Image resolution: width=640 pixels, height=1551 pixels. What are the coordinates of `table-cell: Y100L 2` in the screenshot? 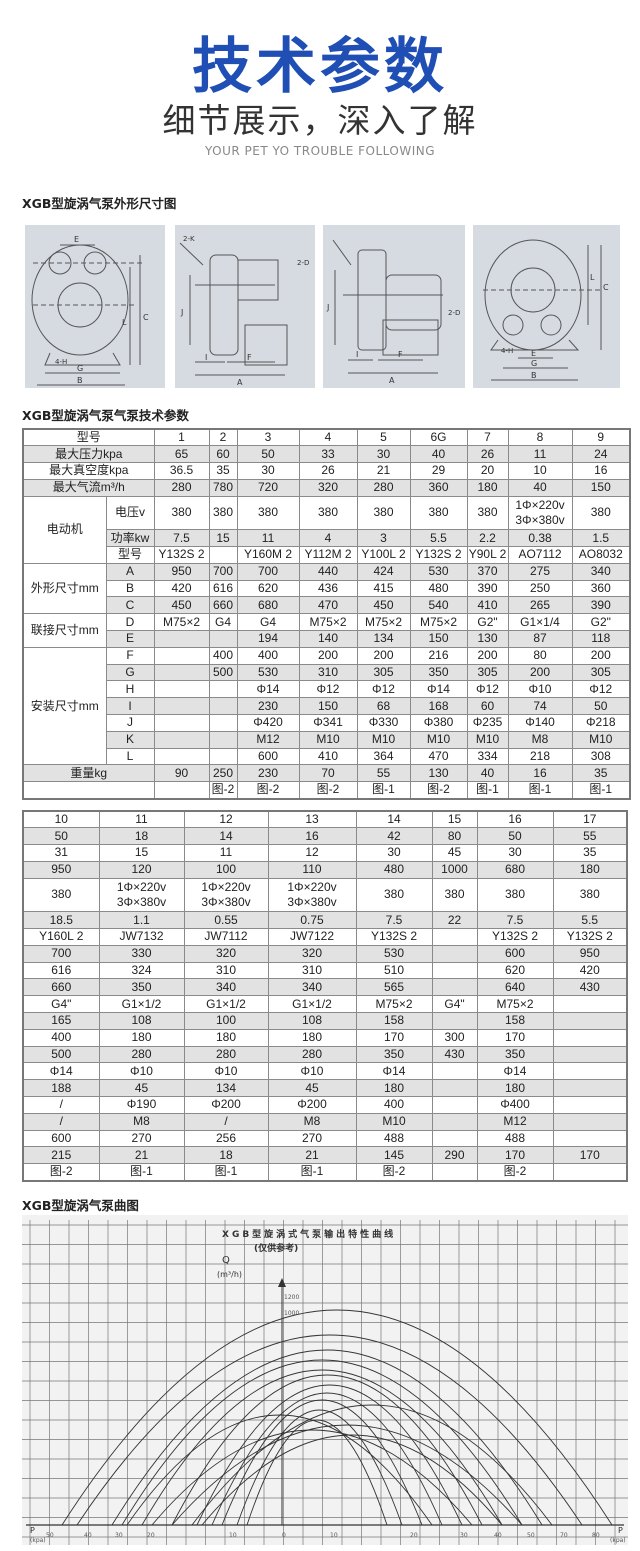 It's located at (383, 555).